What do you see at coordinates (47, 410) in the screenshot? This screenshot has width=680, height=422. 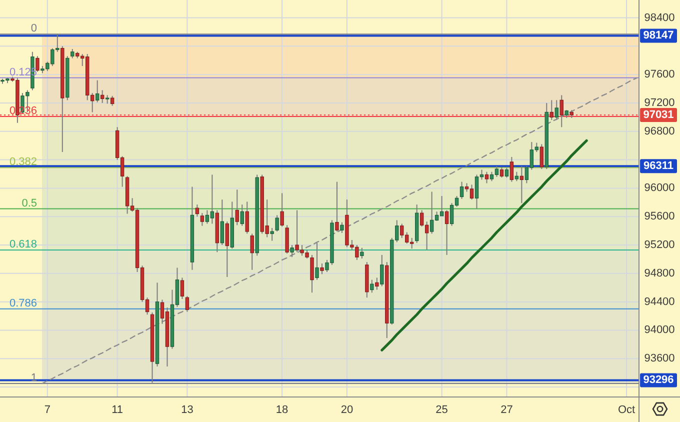 I see `x-tick-label: 7` at bounding box center [47, 410].